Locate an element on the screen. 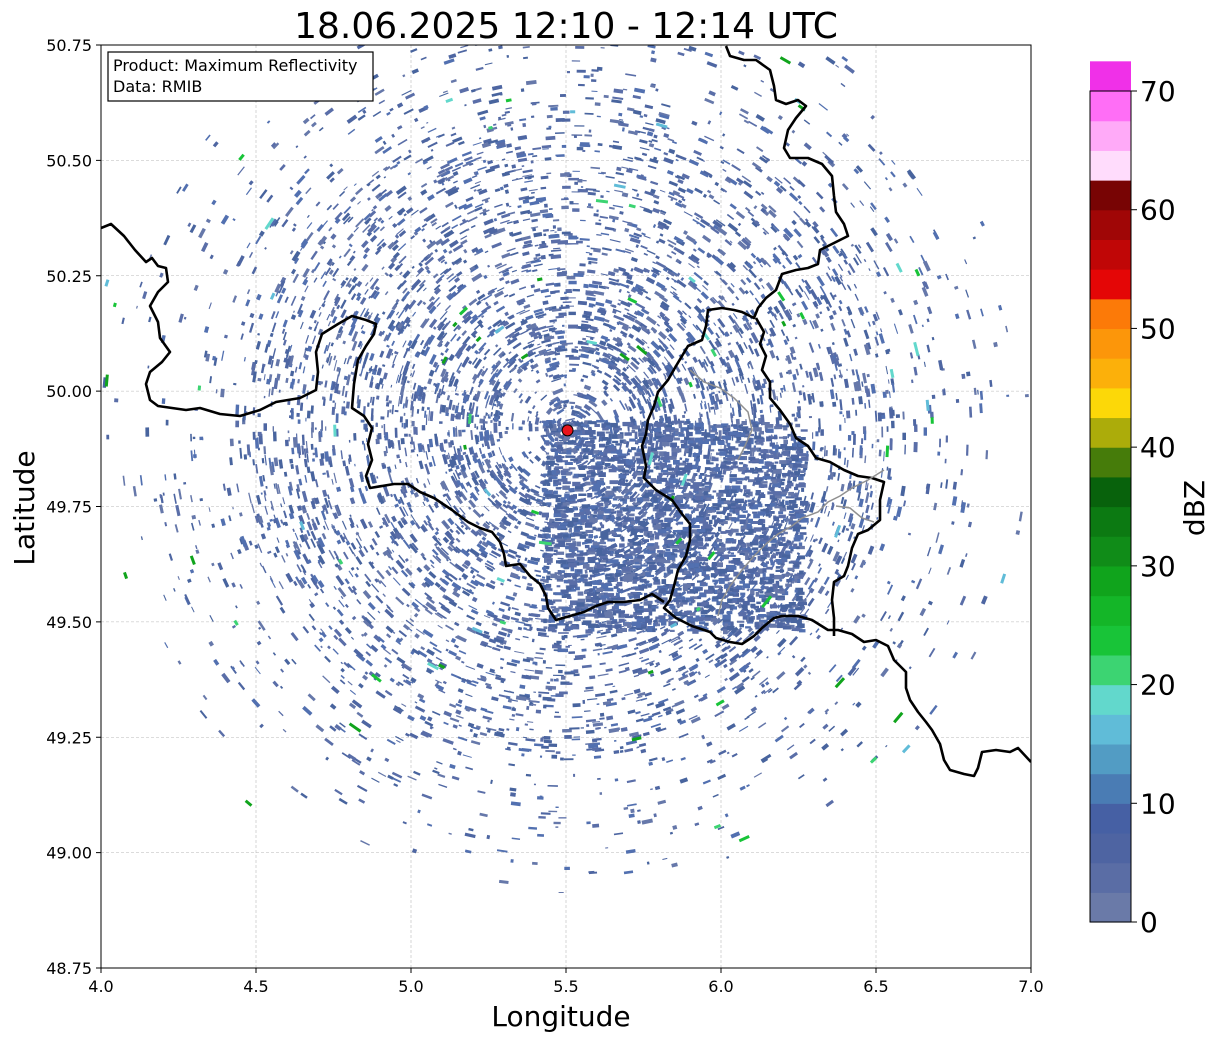 The image size is (1219, 1040). colorbar-tick-label: 60 is located at coordinates (1158, 210).